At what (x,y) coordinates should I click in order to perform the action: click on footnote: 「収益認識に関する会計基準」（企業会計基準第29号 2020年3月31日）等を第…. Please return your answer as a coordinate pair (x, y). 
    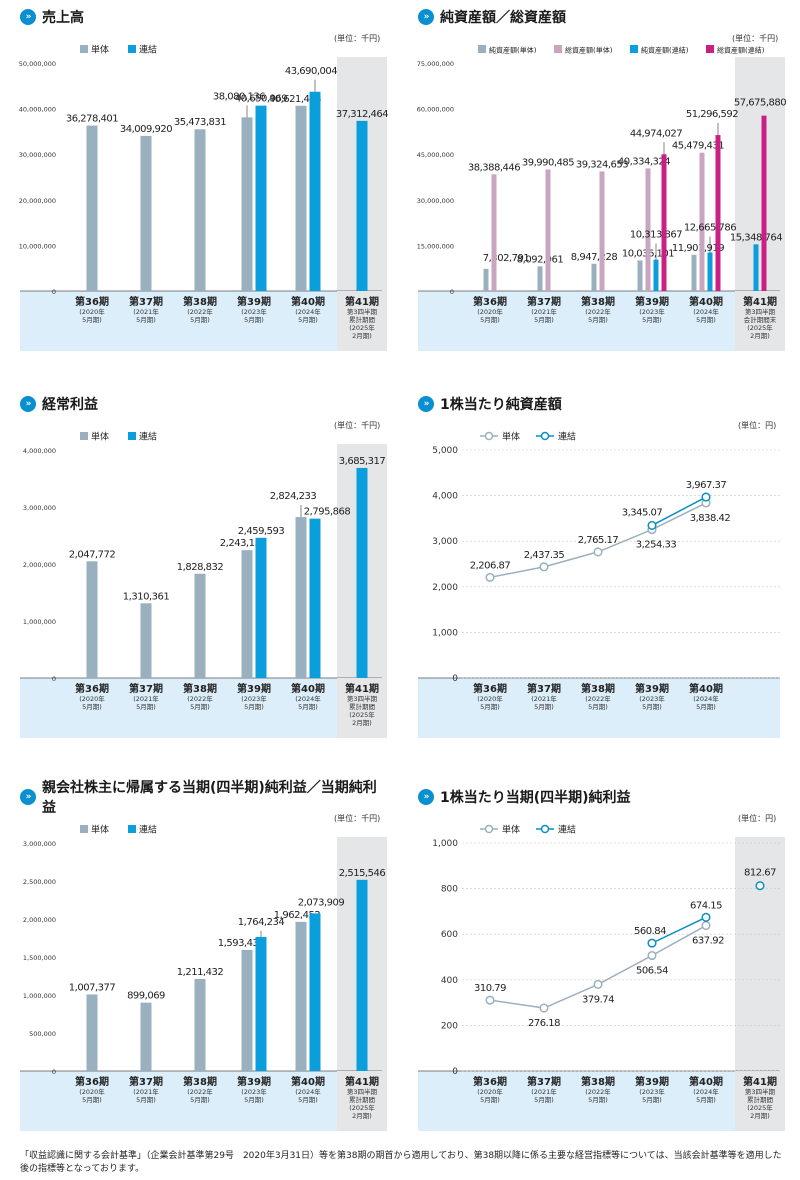
    Looking at the image, I should click on (401, 1162).